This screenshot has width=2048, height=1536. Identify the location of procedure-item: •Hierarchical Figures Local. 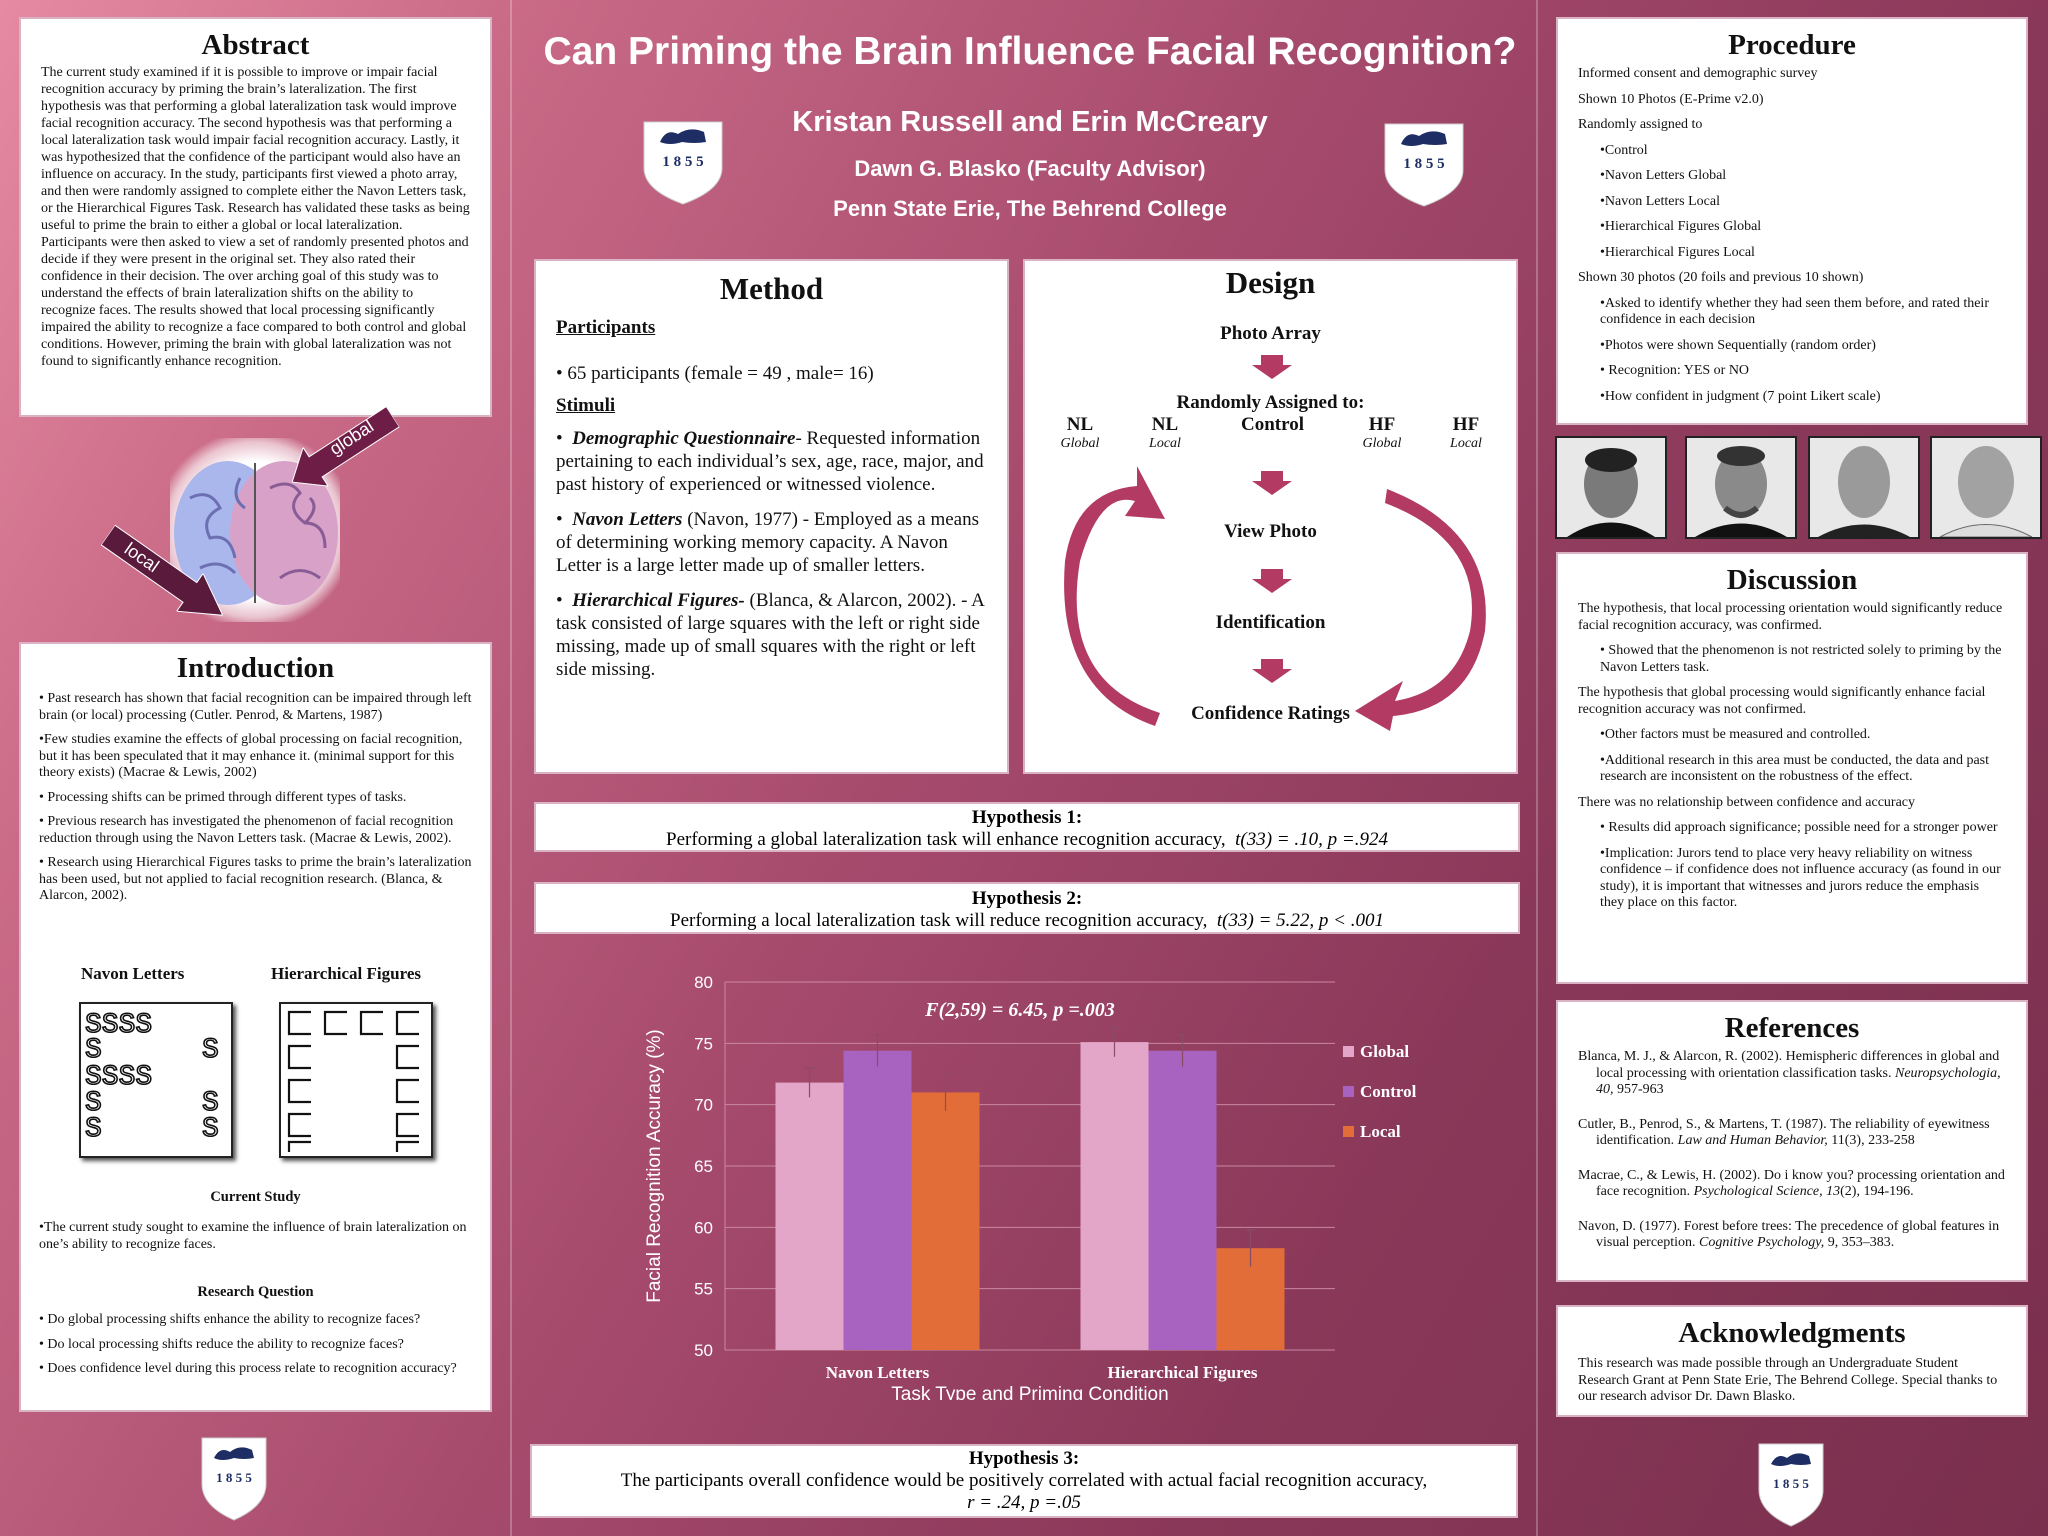
(1677, 252).